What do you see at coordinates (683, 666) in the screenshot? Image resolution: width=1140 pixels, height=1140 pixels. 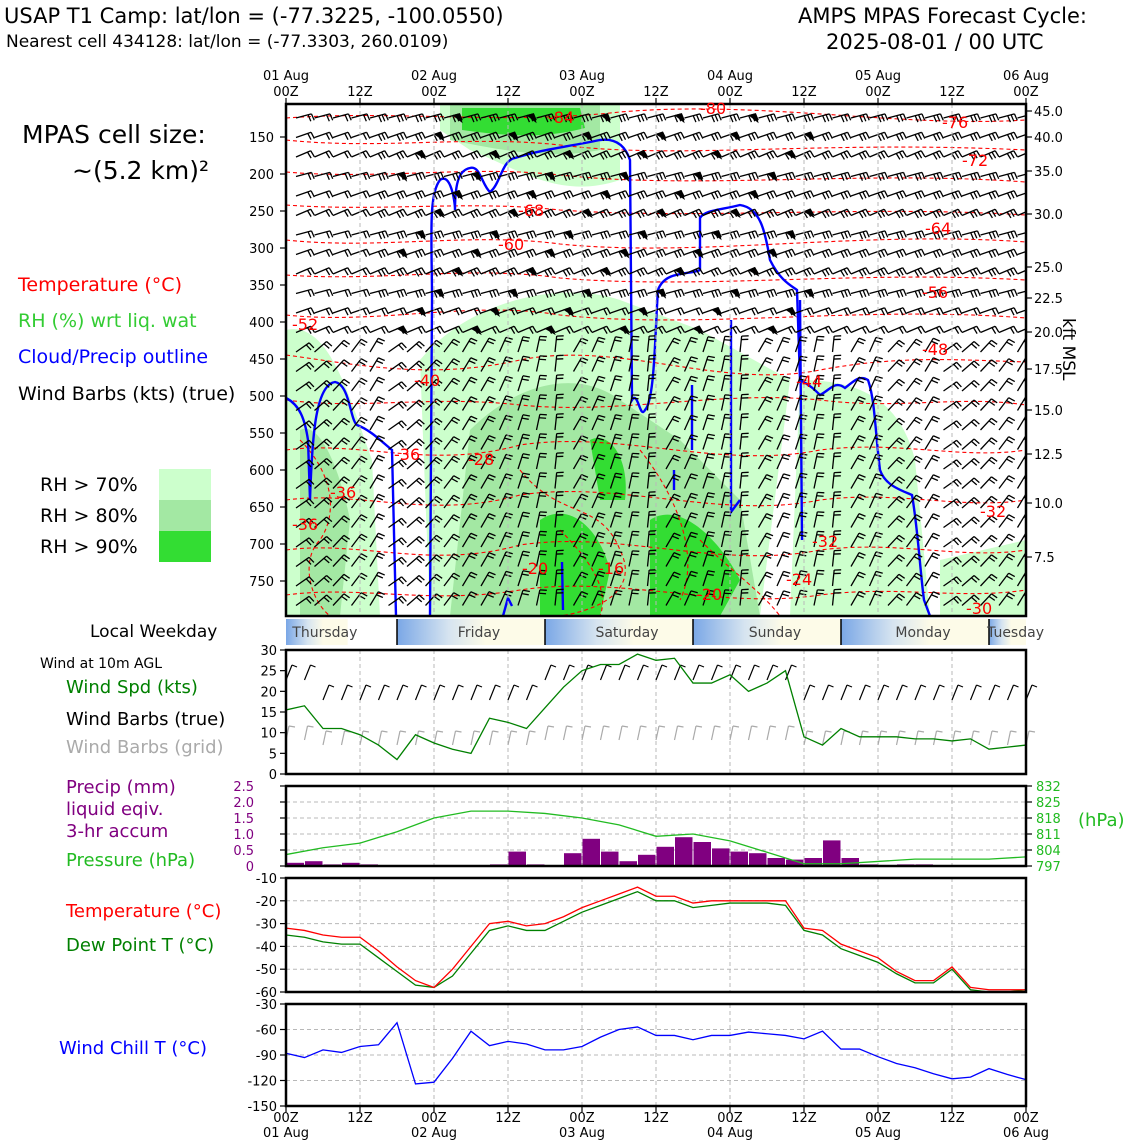 I see `surface-wind-barb-flag` at bounding box center [683, 666].